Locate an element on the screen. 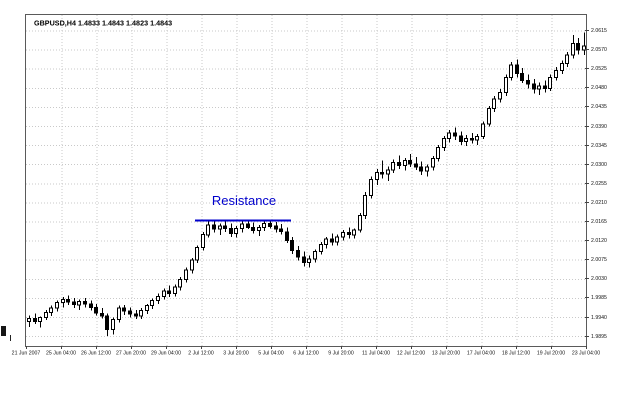 This screenshot has width=640, height=400. date-axis-label: 11 Jul 04:00 is located at coordinates (376, 353).